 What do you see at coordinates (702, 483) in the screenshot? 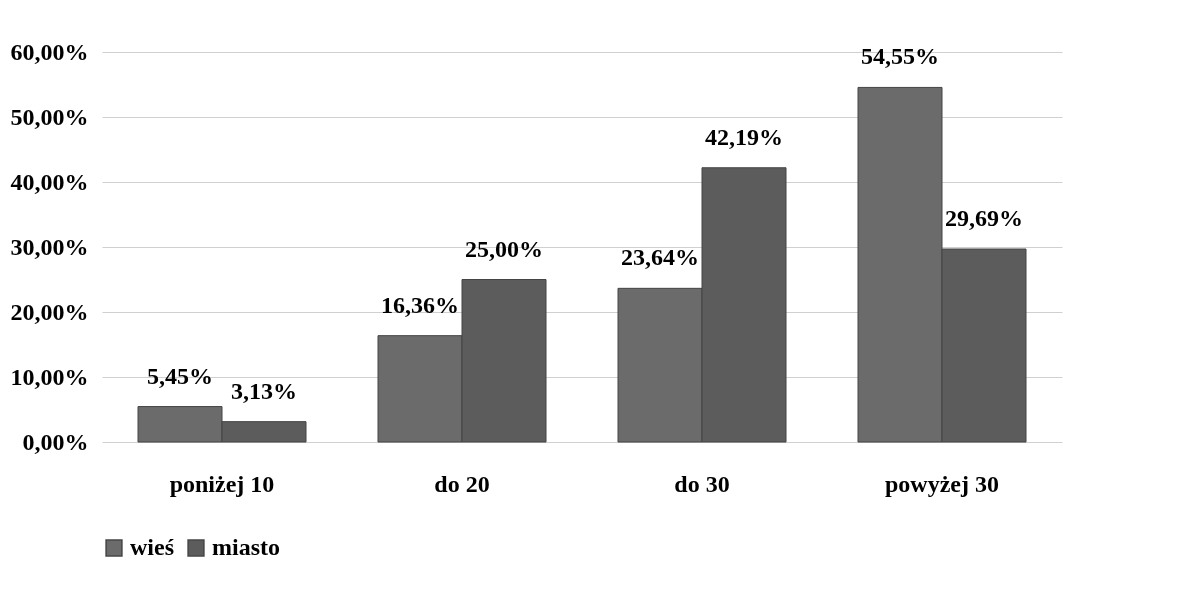
I see `x-tick-label: do 30` at bounding box center [702, 483].